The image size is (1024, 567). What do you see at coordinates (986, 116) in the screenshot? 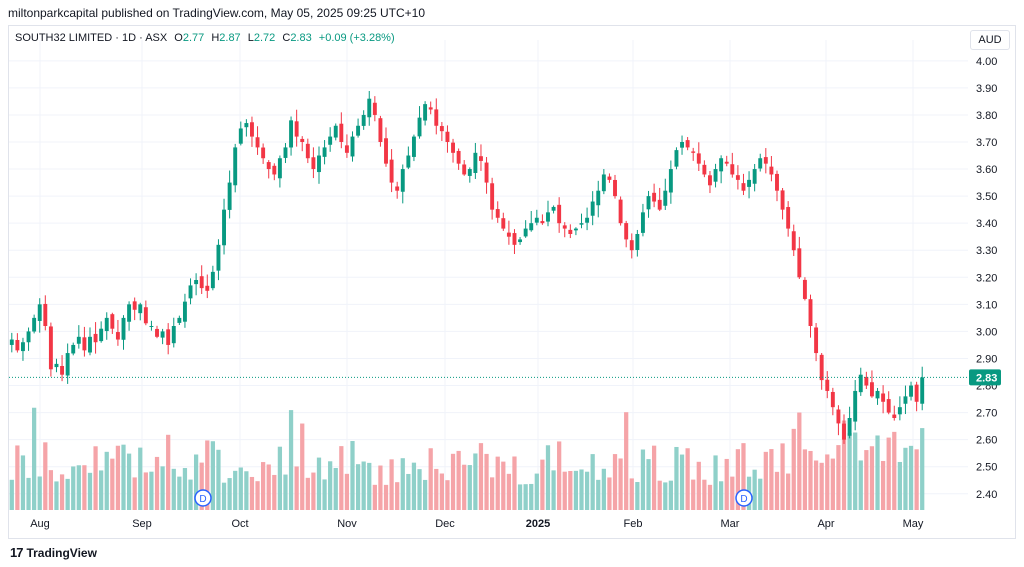
I see `price-tick-label: 3.80` at bounding box center [986, 116].